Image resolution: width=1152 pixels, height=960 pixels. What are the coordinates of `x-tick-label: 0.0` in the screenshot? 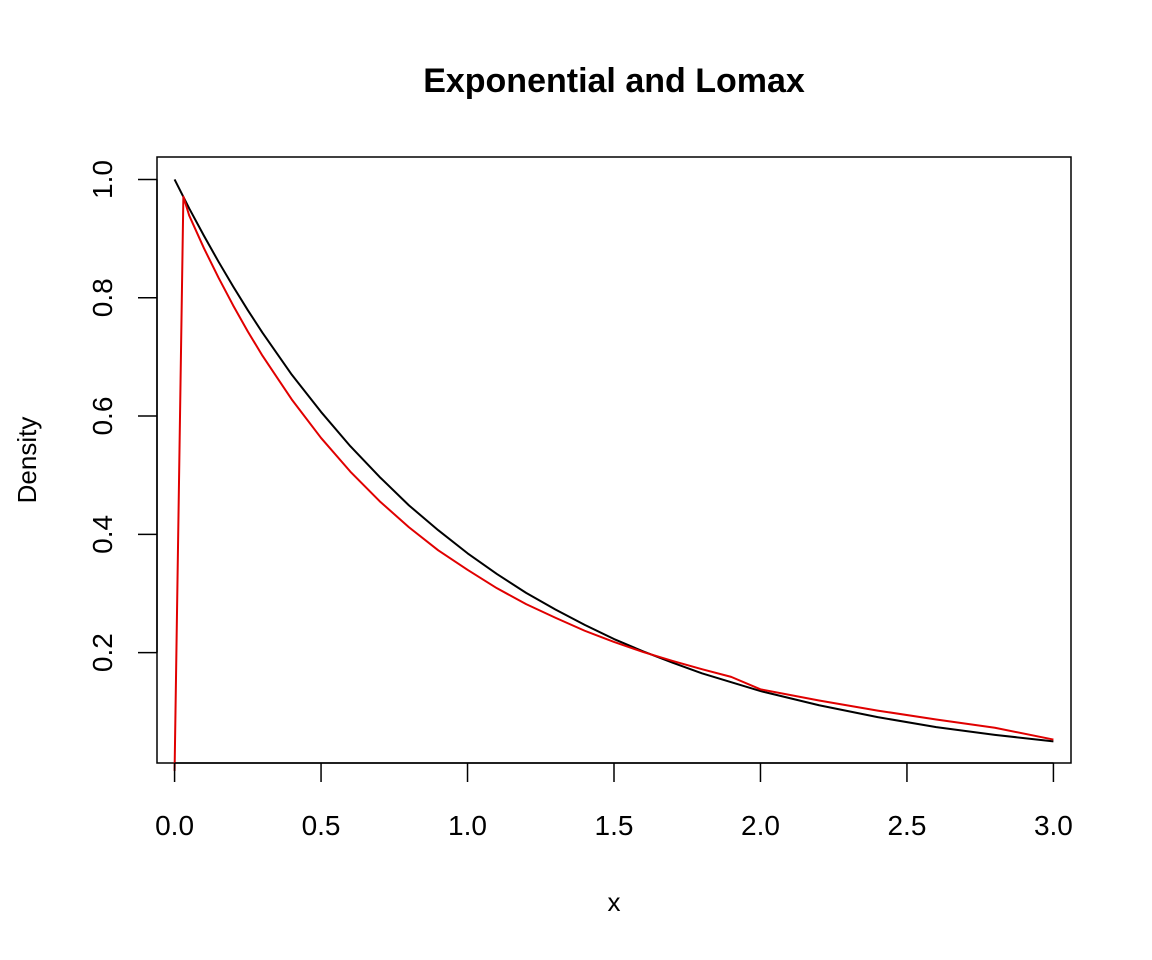 It's located at (174, 825).